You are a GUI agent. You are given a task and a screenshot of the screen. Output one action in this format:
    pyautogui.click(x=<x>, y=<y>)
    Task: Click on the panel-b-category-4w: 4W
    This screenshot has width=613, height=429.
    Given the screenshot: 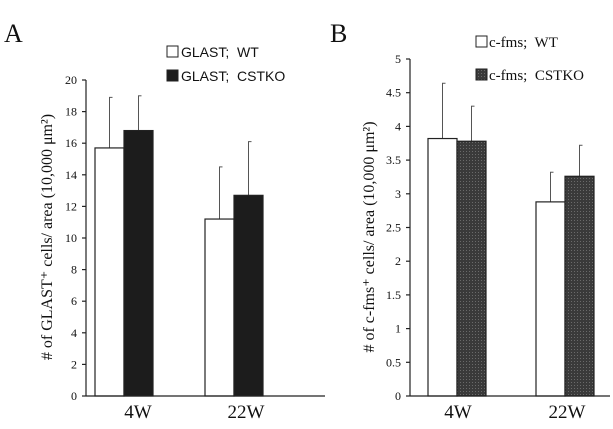 What is the action you would take?
    pyautogui.click(x=458, y=412)
    